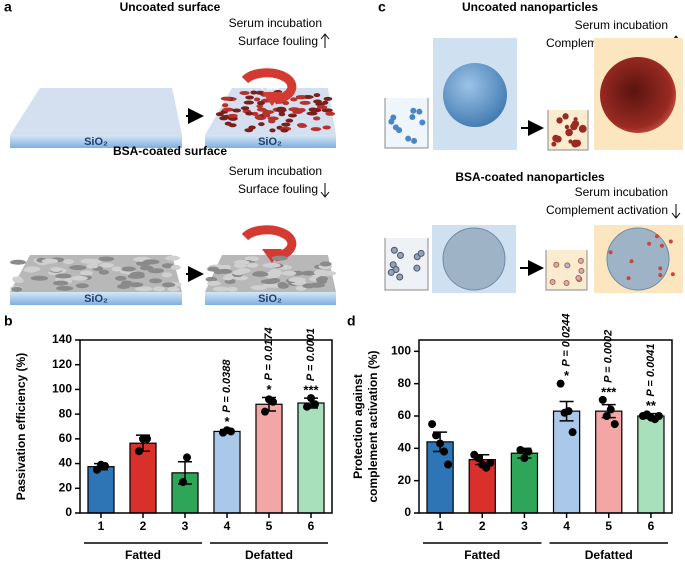 The width and height of the screenshot is (685, 585). What do you see at coordinates (8, 321) in the screenshot?
I see `panel-letter: b` at bounding box center [8, 321].